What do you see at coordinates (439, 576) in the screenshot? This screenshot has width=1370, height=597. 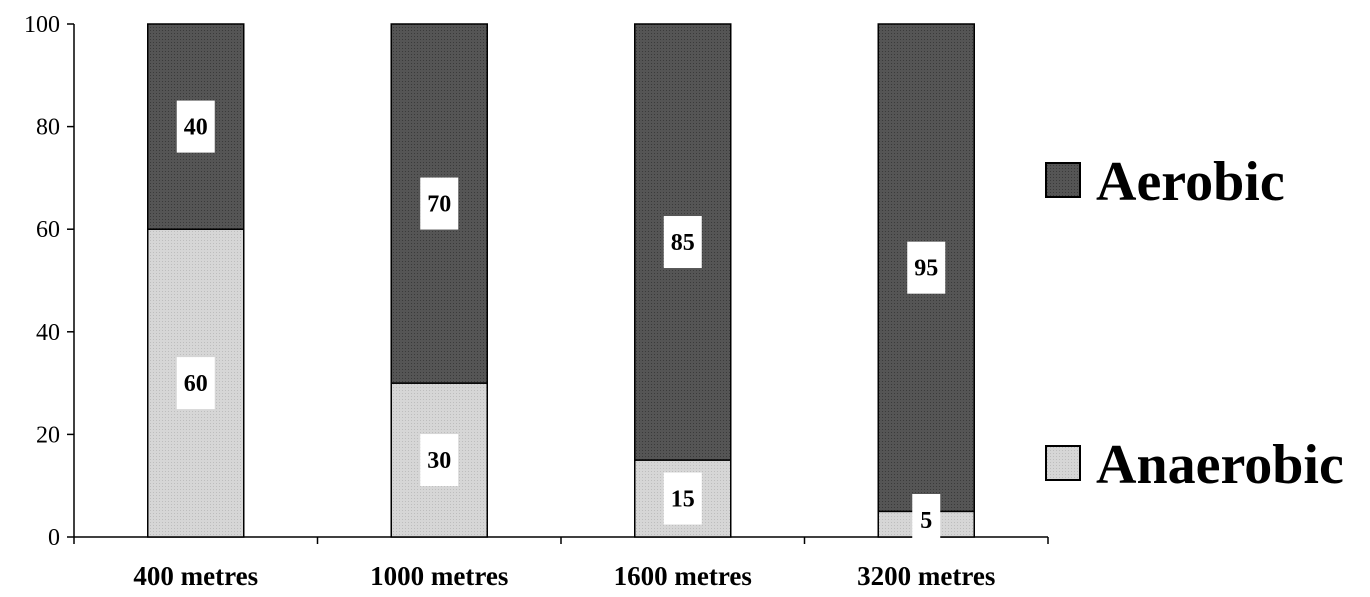 I see `x-category-label: 1000 metres` at bounding box center [439, 576].